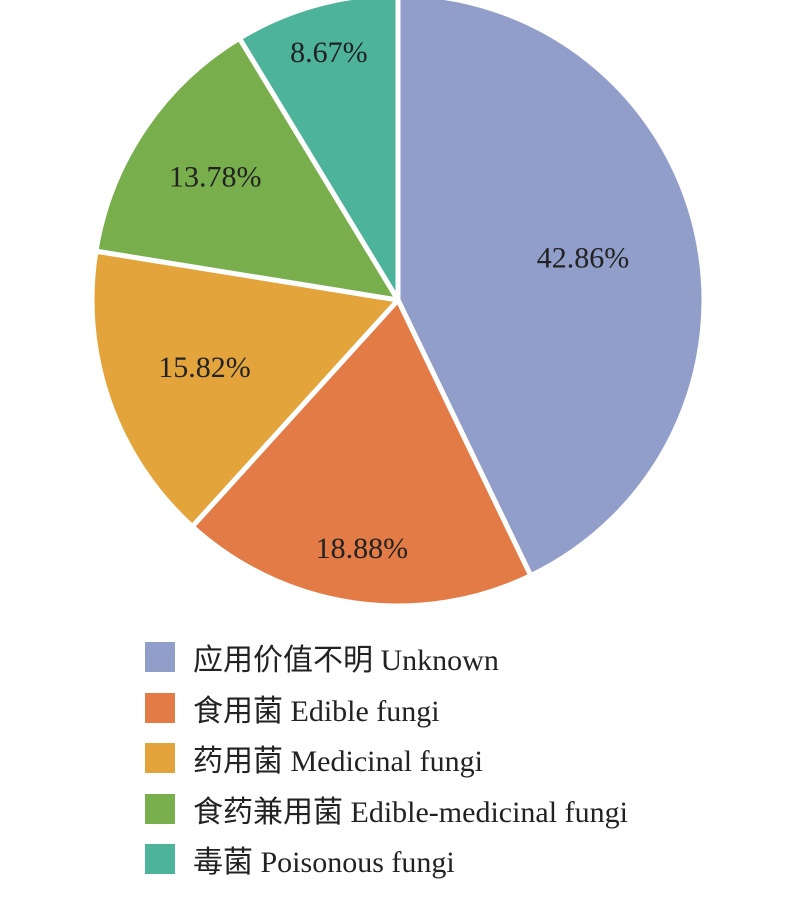 The height and width of the screenshot is (904, 800). I want to click on legend-label: 毒菌 Poisonous fungi, so click(324, 863).